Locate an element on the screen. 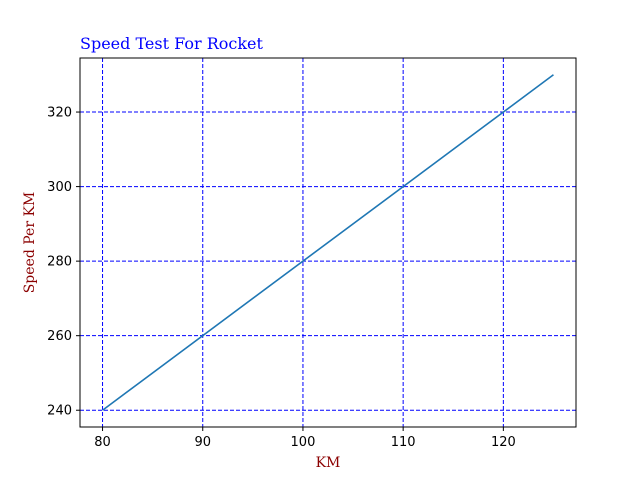 Image resolution: width=640 pixels, height=480 pixels. x-tick-label: 120 is located at coordinates (503, 442).